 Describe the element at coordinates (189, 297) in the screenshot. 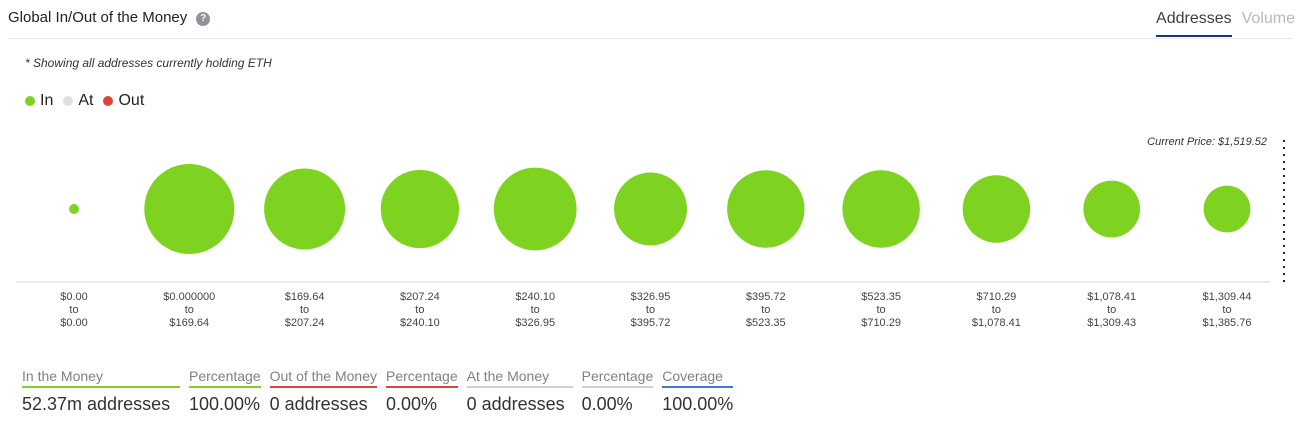

I see `tick-label-1-0: $0.000000` at that location.